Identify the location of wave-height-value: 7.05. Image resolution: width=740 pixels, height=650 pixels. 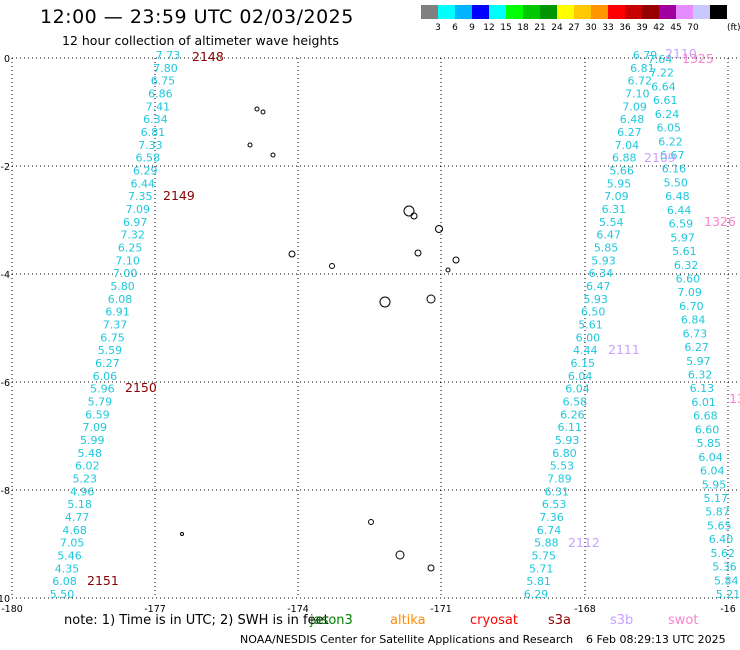
(72, 543).